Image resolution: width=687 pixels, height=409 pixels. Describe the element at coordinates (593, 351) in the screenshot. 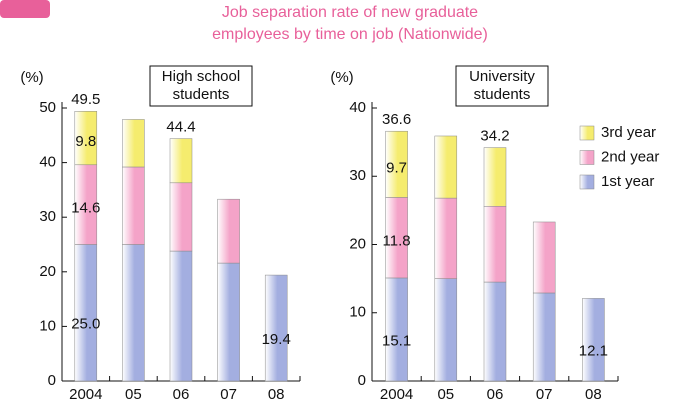

I see `data-label: 12.1` at that location.